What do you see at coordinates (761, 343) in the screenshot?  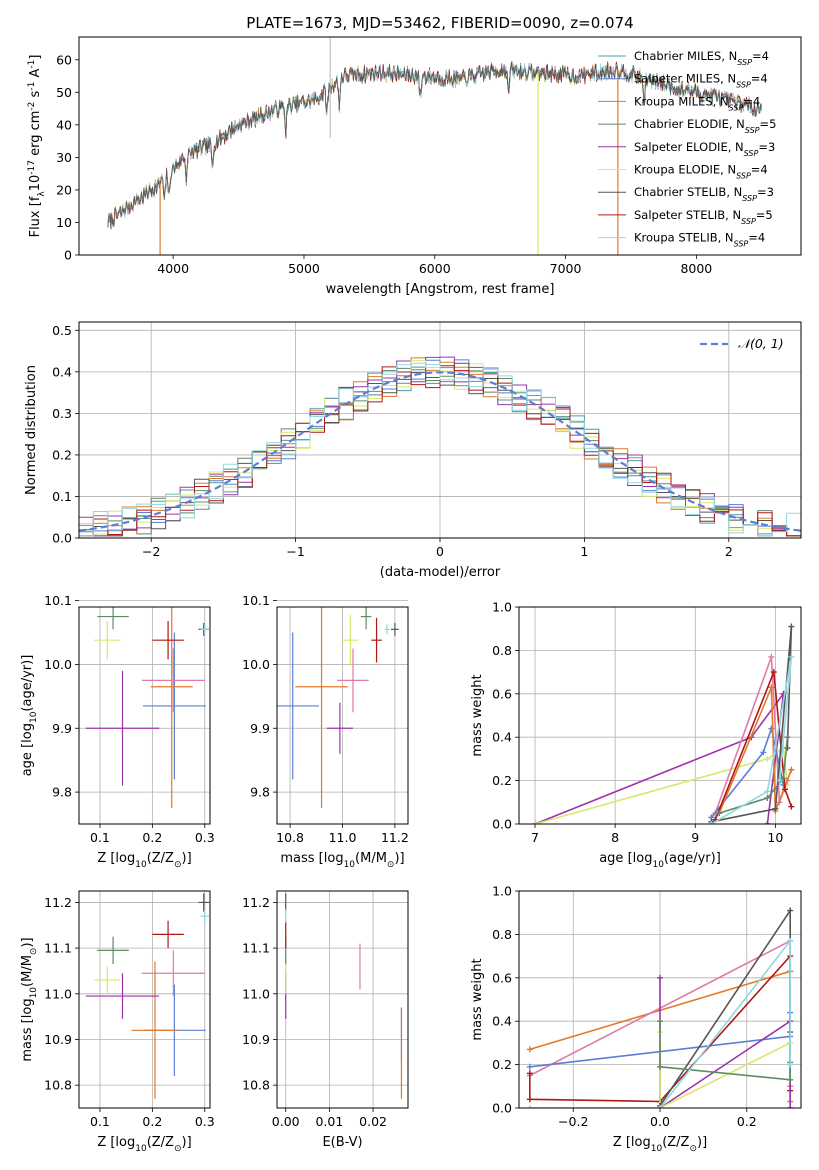 I see `legend-label: 𝒩(0, 1)` at bounding box center [761, 343].